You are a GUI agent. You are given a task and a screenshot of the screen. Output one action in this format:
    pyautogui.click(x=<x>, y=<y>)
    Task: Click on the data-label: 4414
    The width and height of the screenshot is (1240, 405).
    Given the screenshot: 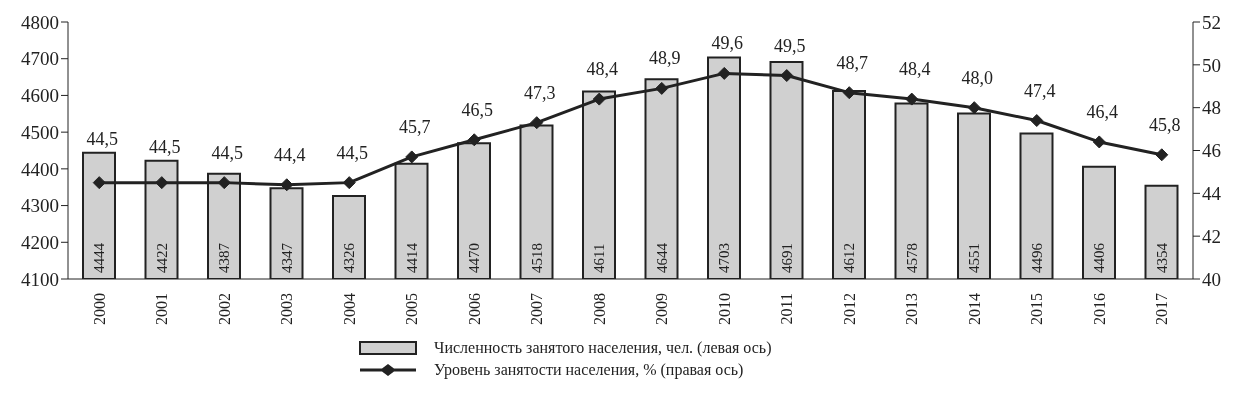 What is the action you would take?
    pyautogui.click(x=411, y=257)
    